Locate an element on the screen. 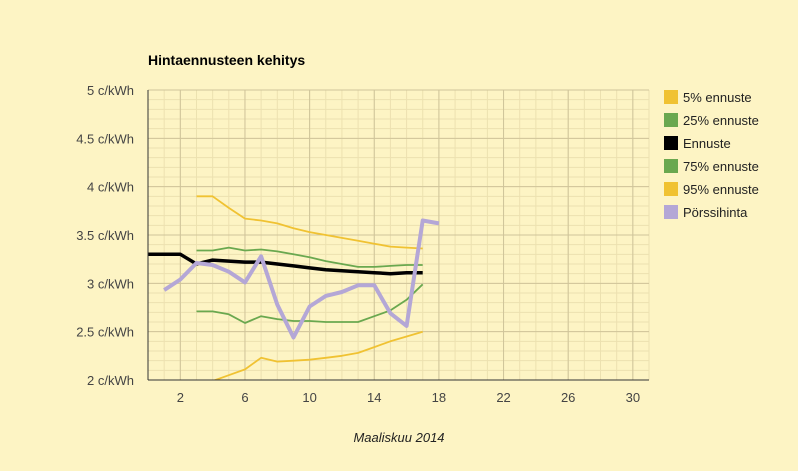  y-tick-label: 2 c/kWh is located at coordinates (110, 380).